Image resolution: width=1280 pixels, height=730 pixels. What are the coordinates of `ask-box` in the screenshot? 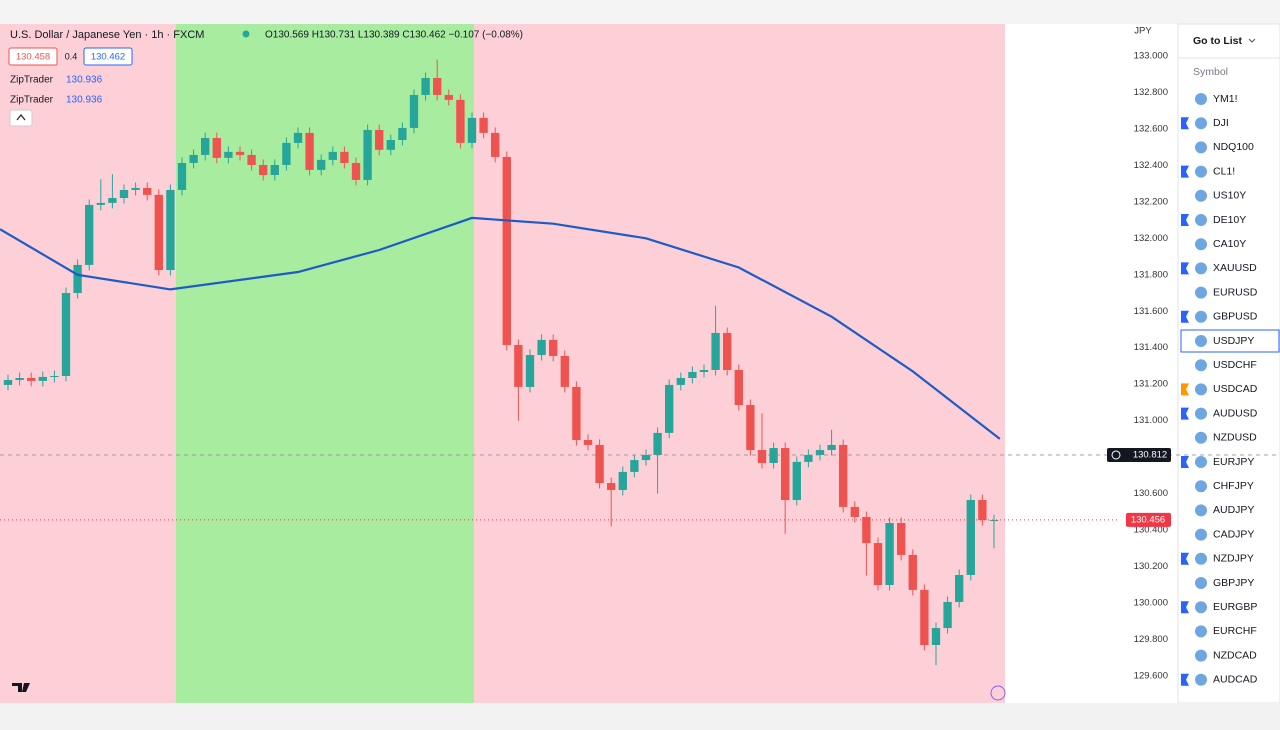 It's located at (108, 56).